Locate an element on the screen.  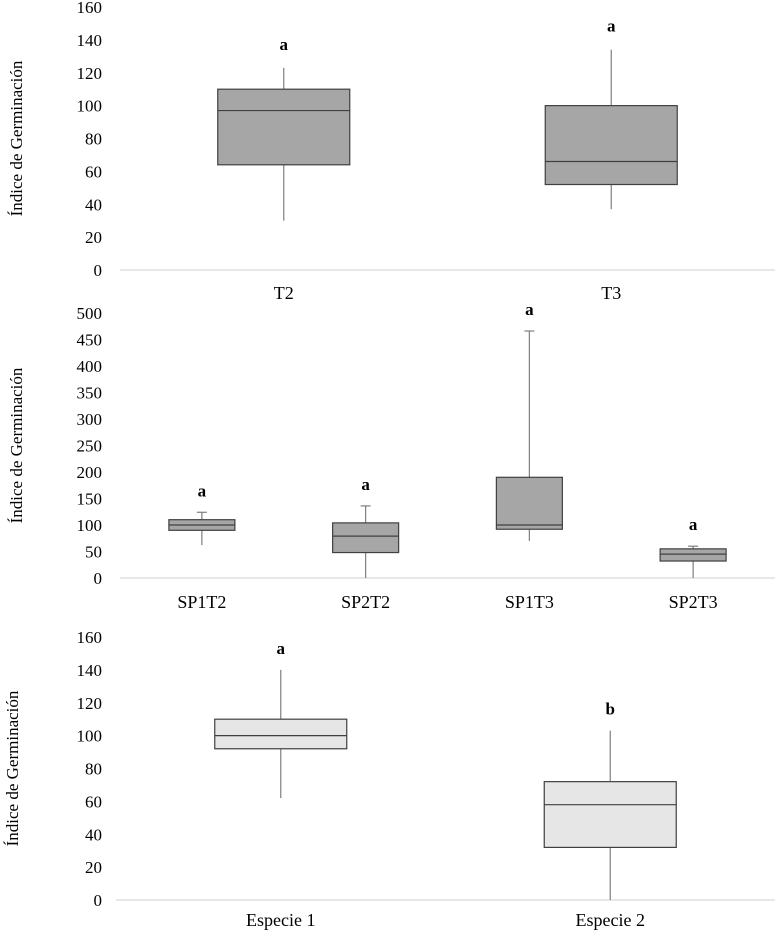
x-category-label: Especie 2 is located at coordinates (610, 920).